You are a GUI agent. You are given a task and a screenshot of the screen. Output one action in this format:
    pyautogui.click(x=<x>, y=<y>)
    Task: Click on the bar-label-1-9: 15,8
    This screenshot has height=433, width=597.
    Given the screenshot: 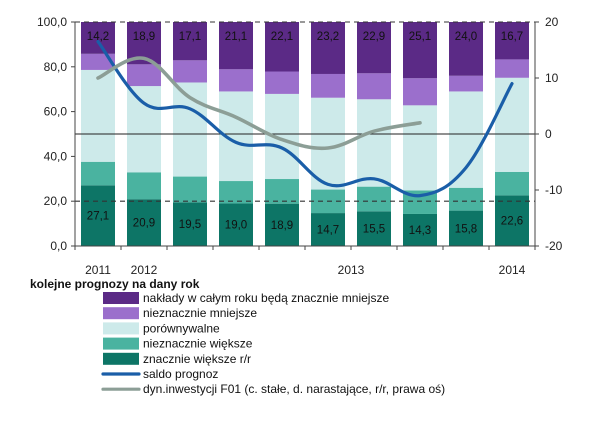 What is the action you would take?
    pyautogui.click(x=466, y=229)
    